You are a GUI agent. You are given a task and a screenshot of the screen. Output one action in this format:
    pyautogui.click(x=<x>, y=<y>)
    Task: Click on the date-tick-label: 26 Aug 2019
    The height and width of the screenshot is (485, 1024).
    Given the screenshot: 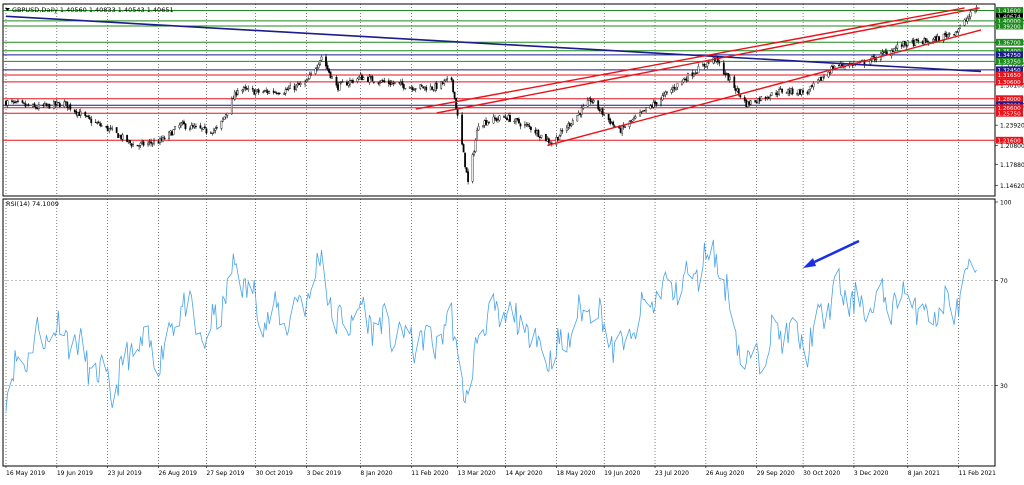 What is the action you would take?
    pyautogui.click(x=178, y=473)
    